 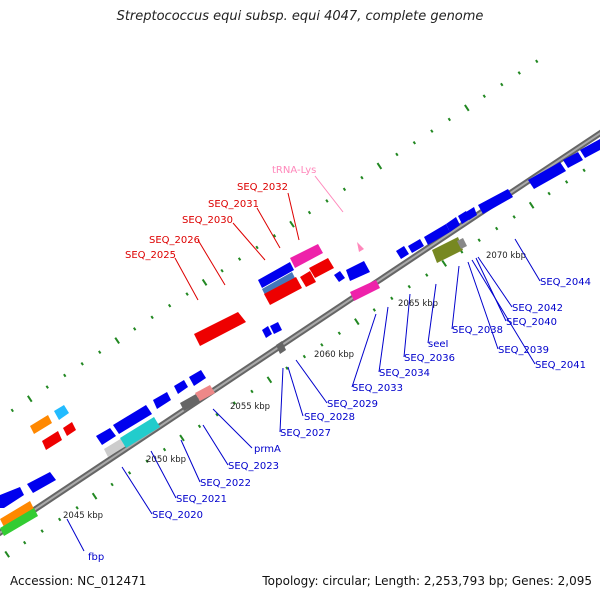 What do you see at coordinates (233, 204) in the screenshot?
I see `gene-label: SEQ_2031` at bounding box center [233, 204].